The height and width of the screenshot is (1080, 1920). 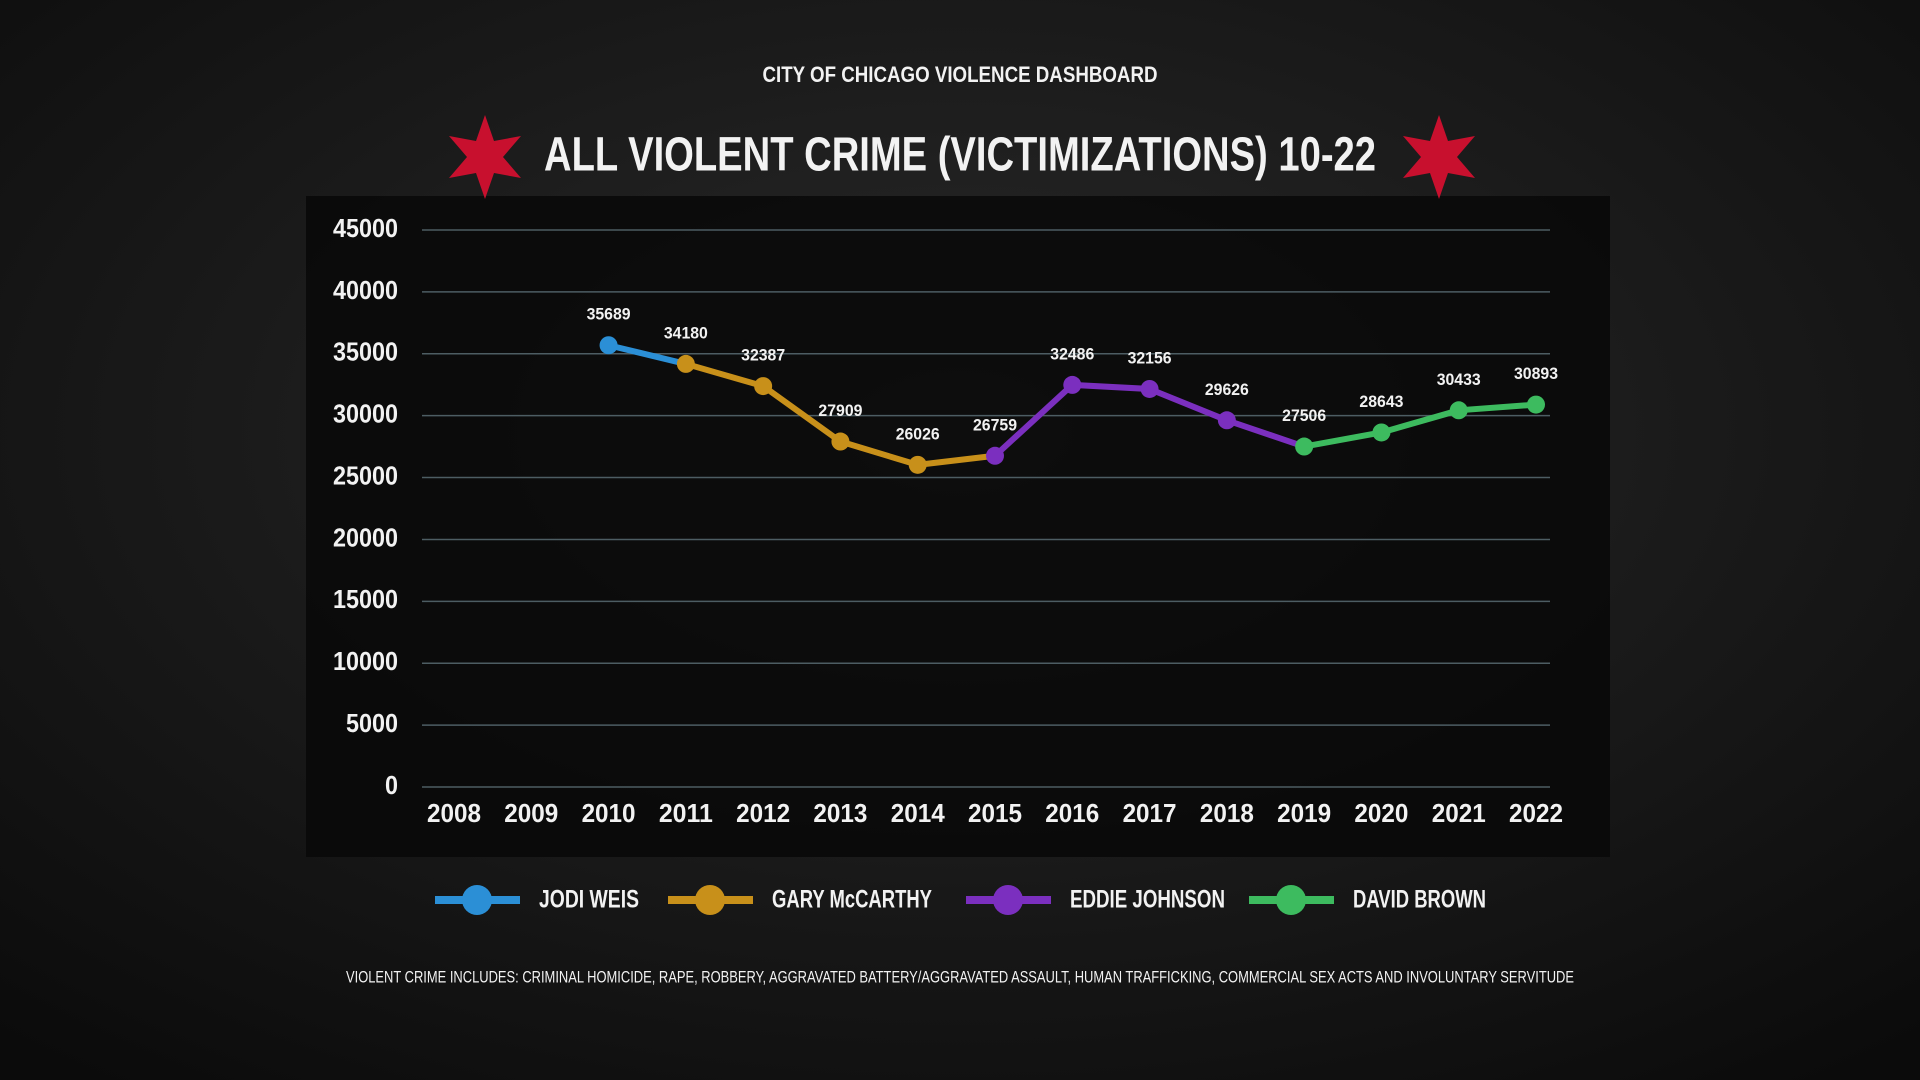 I want to click on x-tick-label: 2008, so click(x=454, y=813).